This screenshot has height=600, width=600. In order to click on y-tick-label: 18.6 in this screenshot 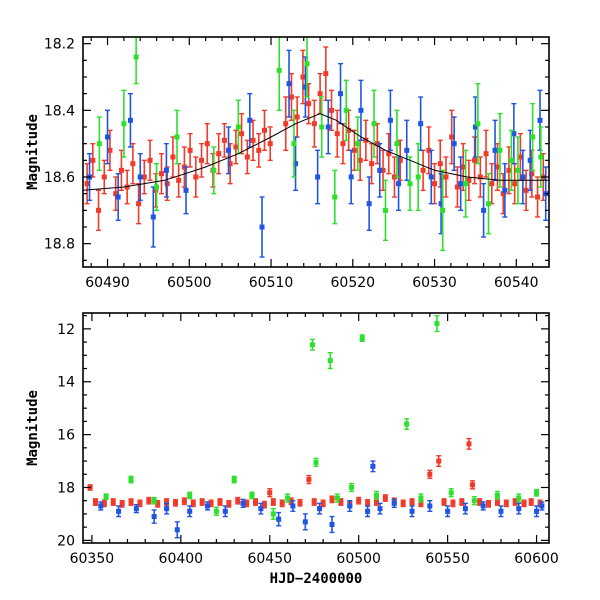, I will do `click(59, 178)`.